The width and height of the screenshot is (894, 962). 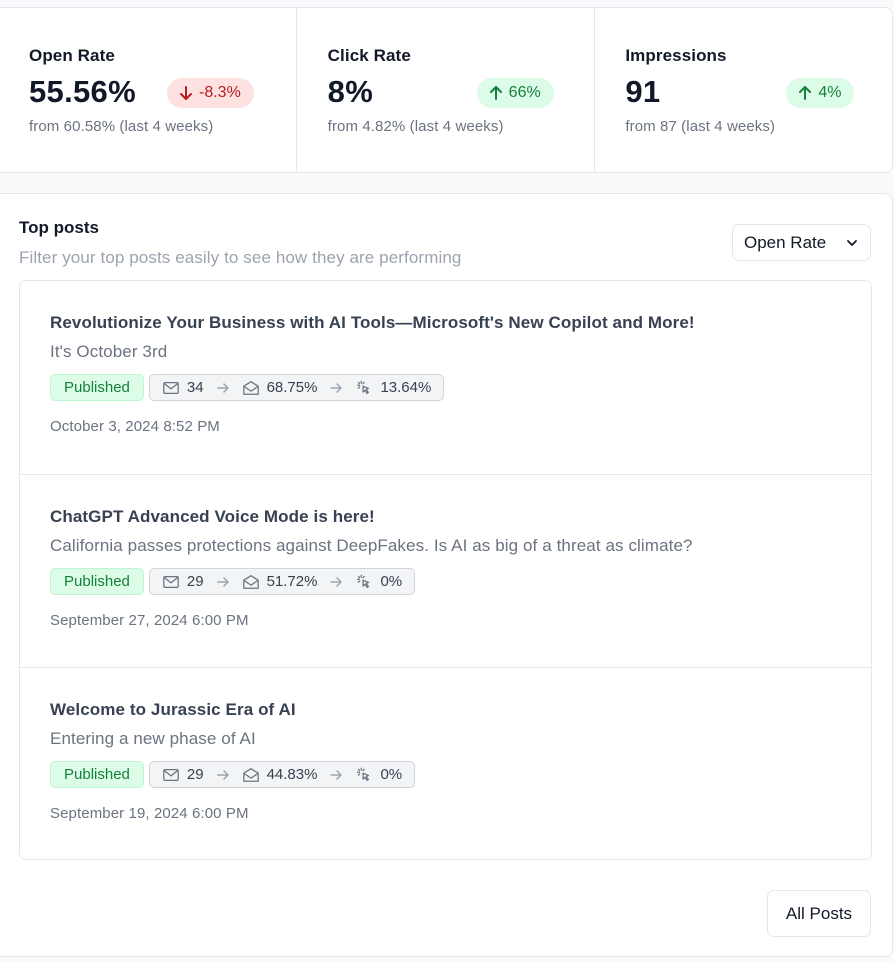 I want to click on sort-filter-select: Open Rate, so click(x=801, y=242).